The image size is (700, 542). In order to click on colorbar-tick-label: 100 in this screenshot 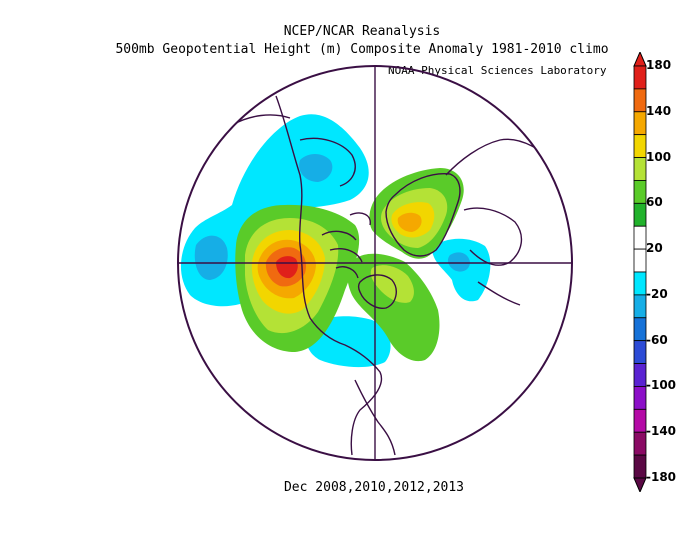, I will do `click(659, 156)`.